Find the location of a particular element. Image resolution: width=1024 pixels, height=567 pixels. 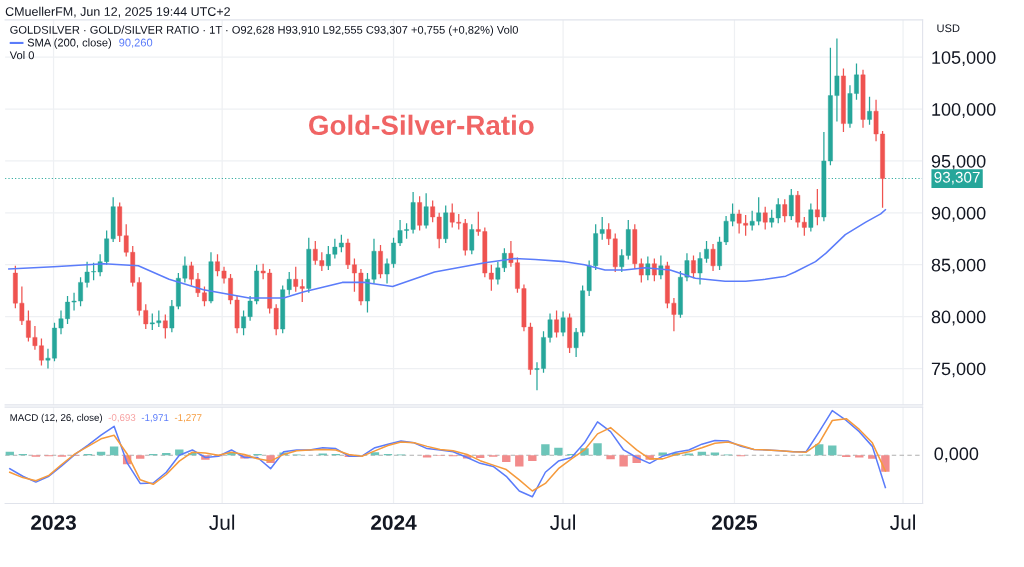

chart-title: MACD (12, 26, close) is located at coordinates (56, 418).